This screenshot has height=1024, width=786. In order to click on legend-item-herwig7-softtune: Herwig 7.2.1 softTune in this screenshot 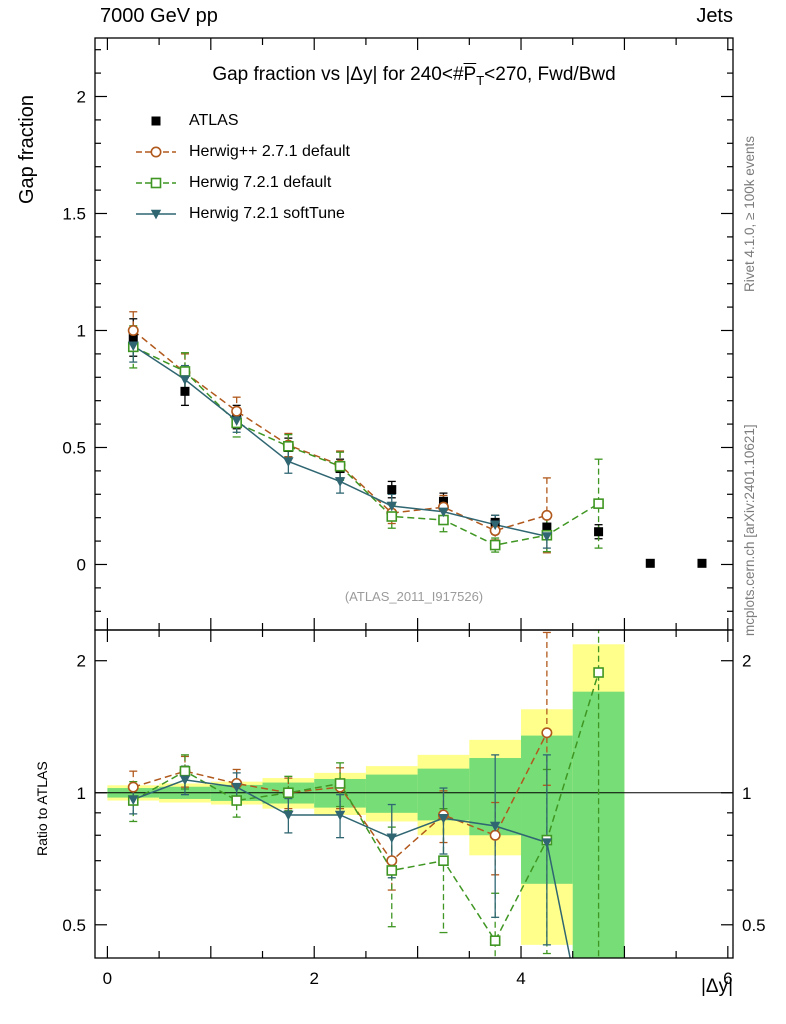, I will do `click(241, 213)`.